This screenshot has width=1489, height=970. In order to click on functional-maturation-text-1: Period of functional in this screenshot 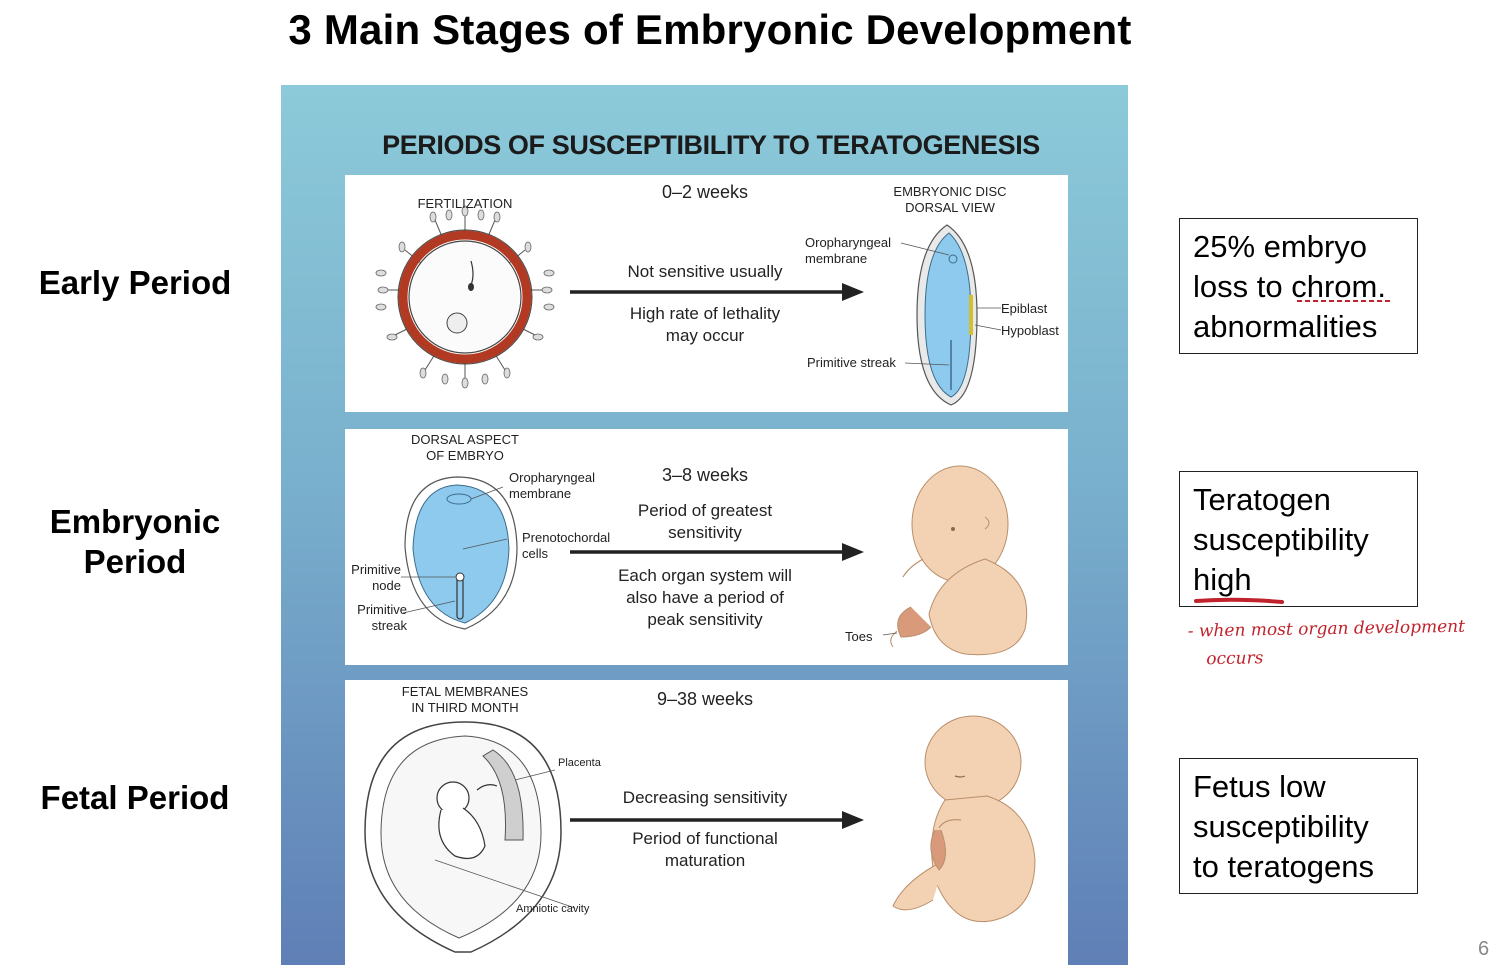, I will do `click(705, 838)`.